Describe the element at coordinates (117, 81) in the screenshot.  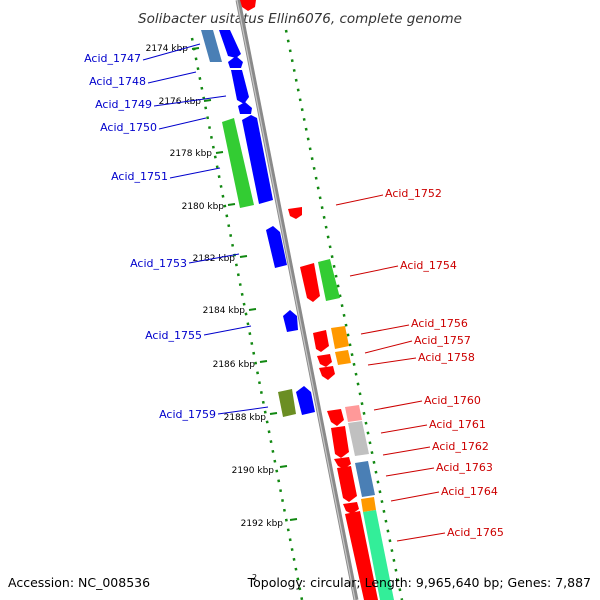
I see `gene-label-acid-1748: Acid_1748` at that location.